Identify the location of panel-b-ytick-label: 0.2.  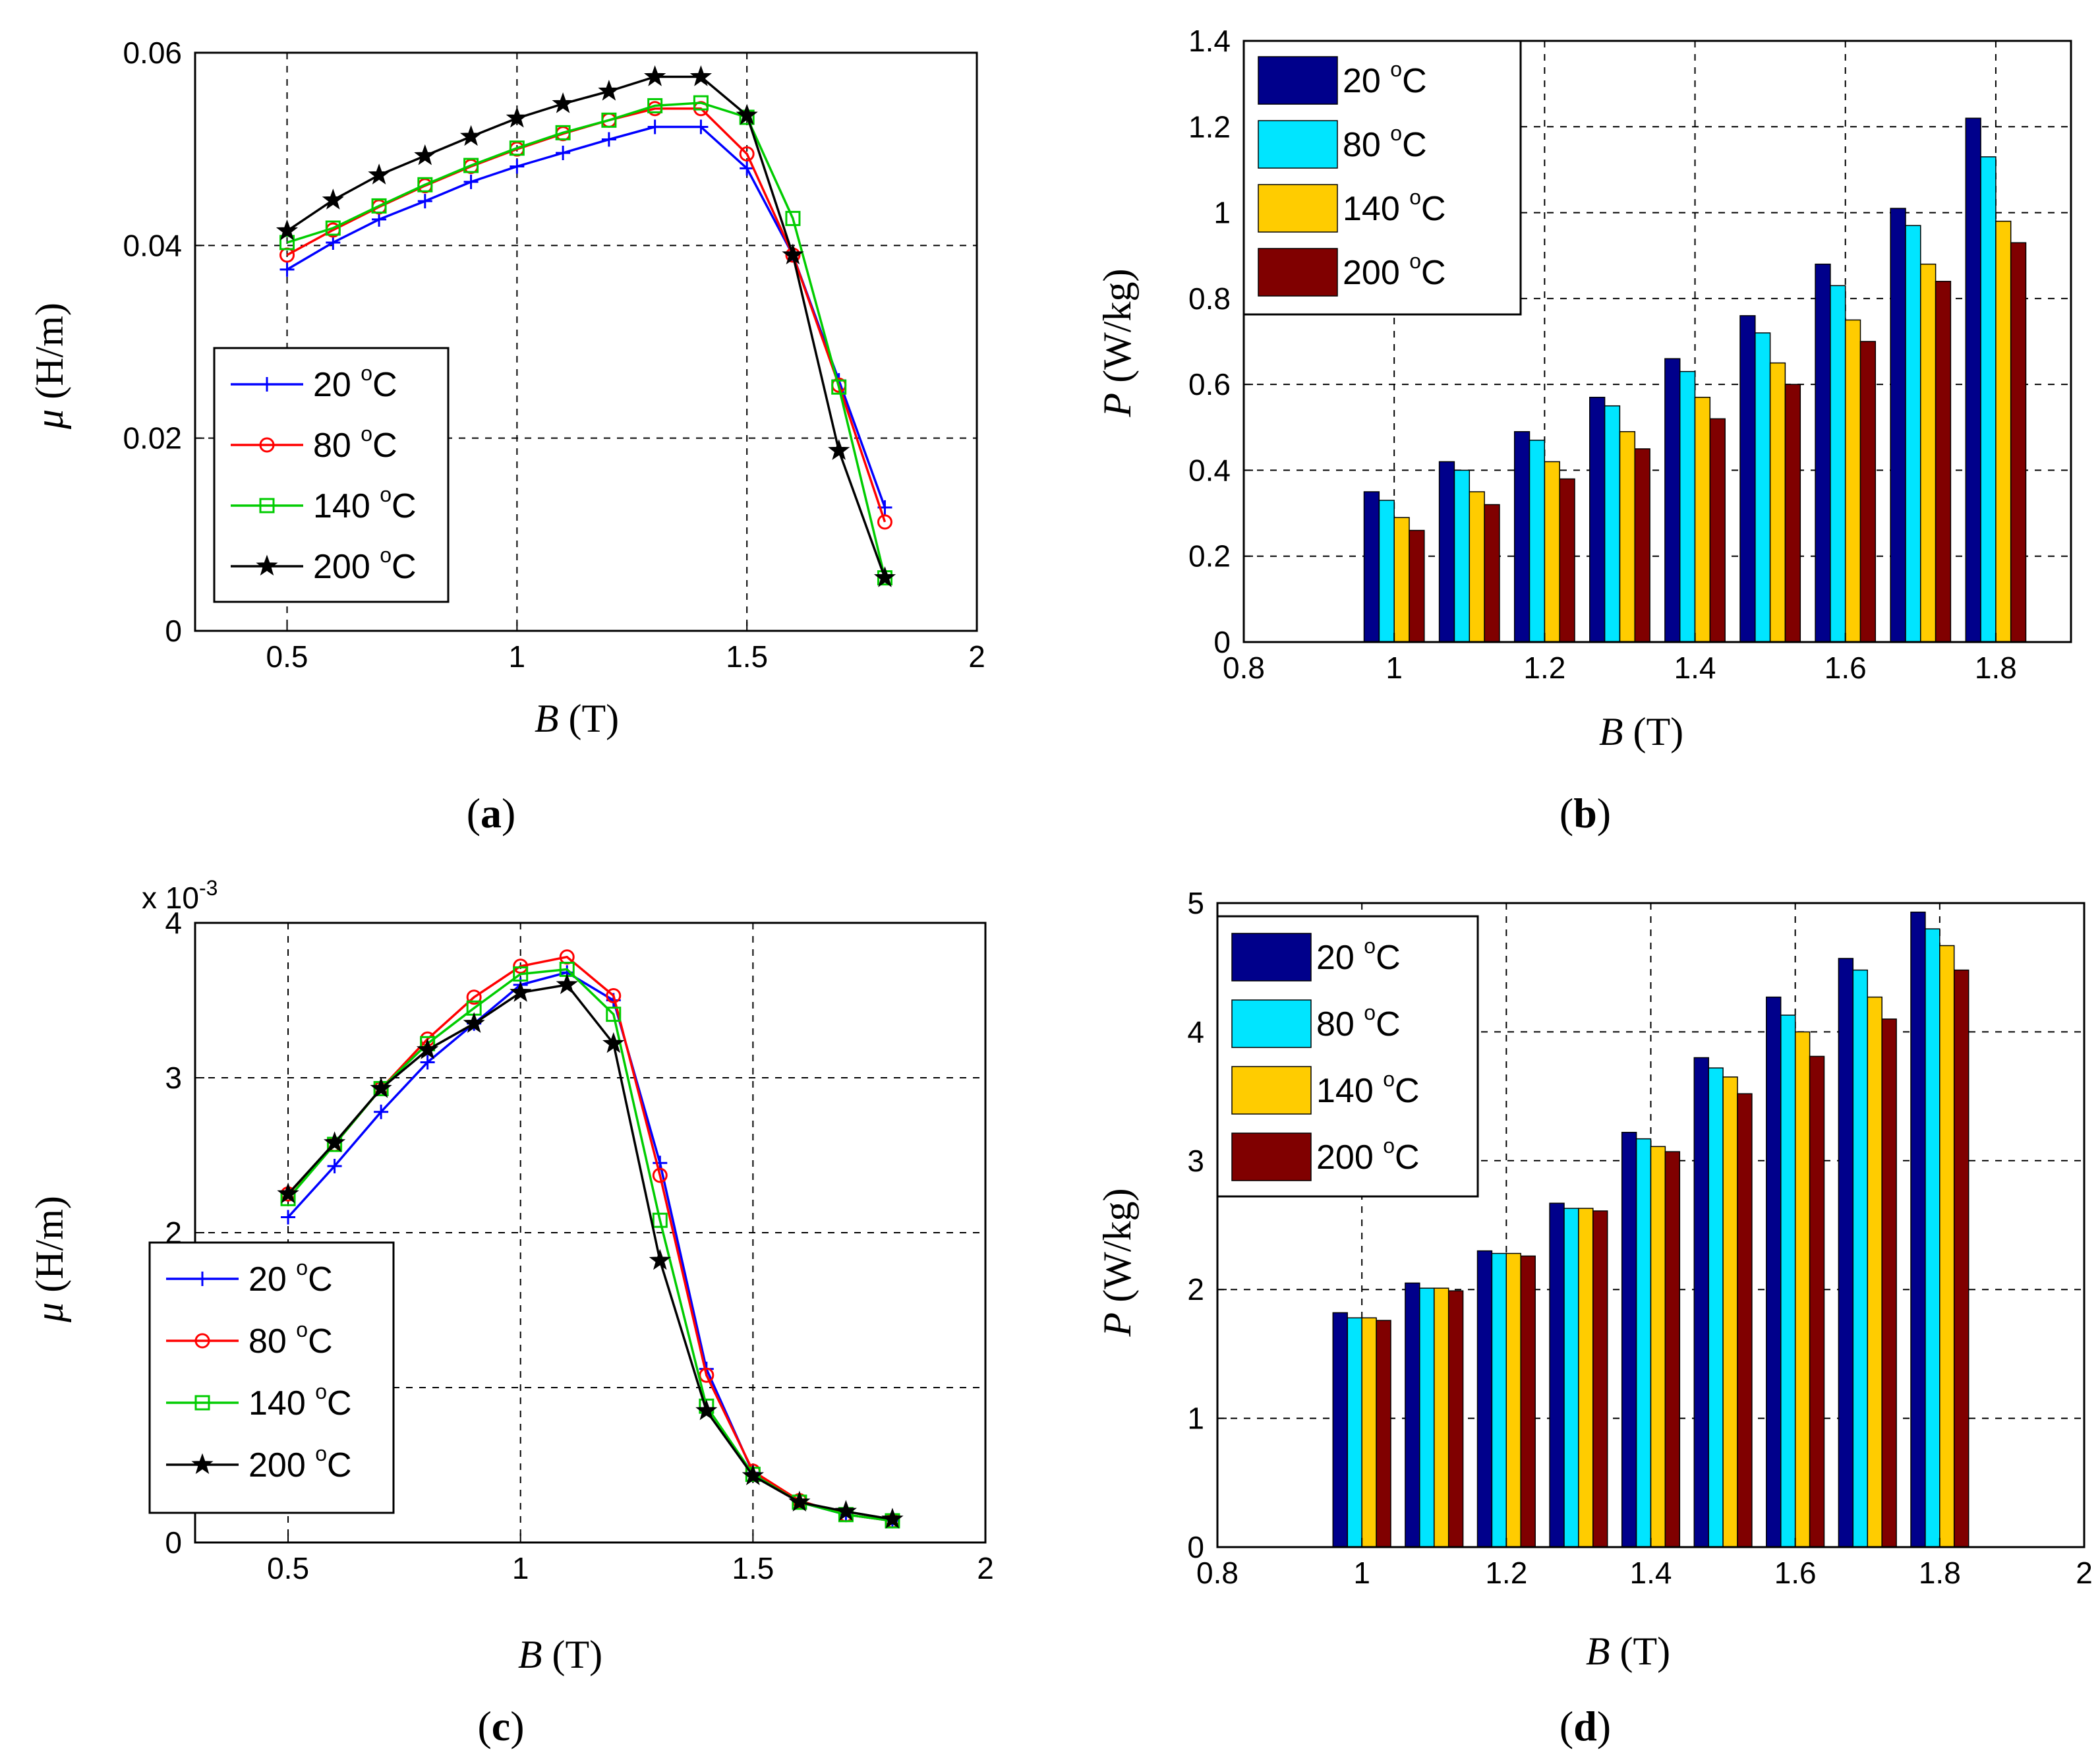
(1209, 556).